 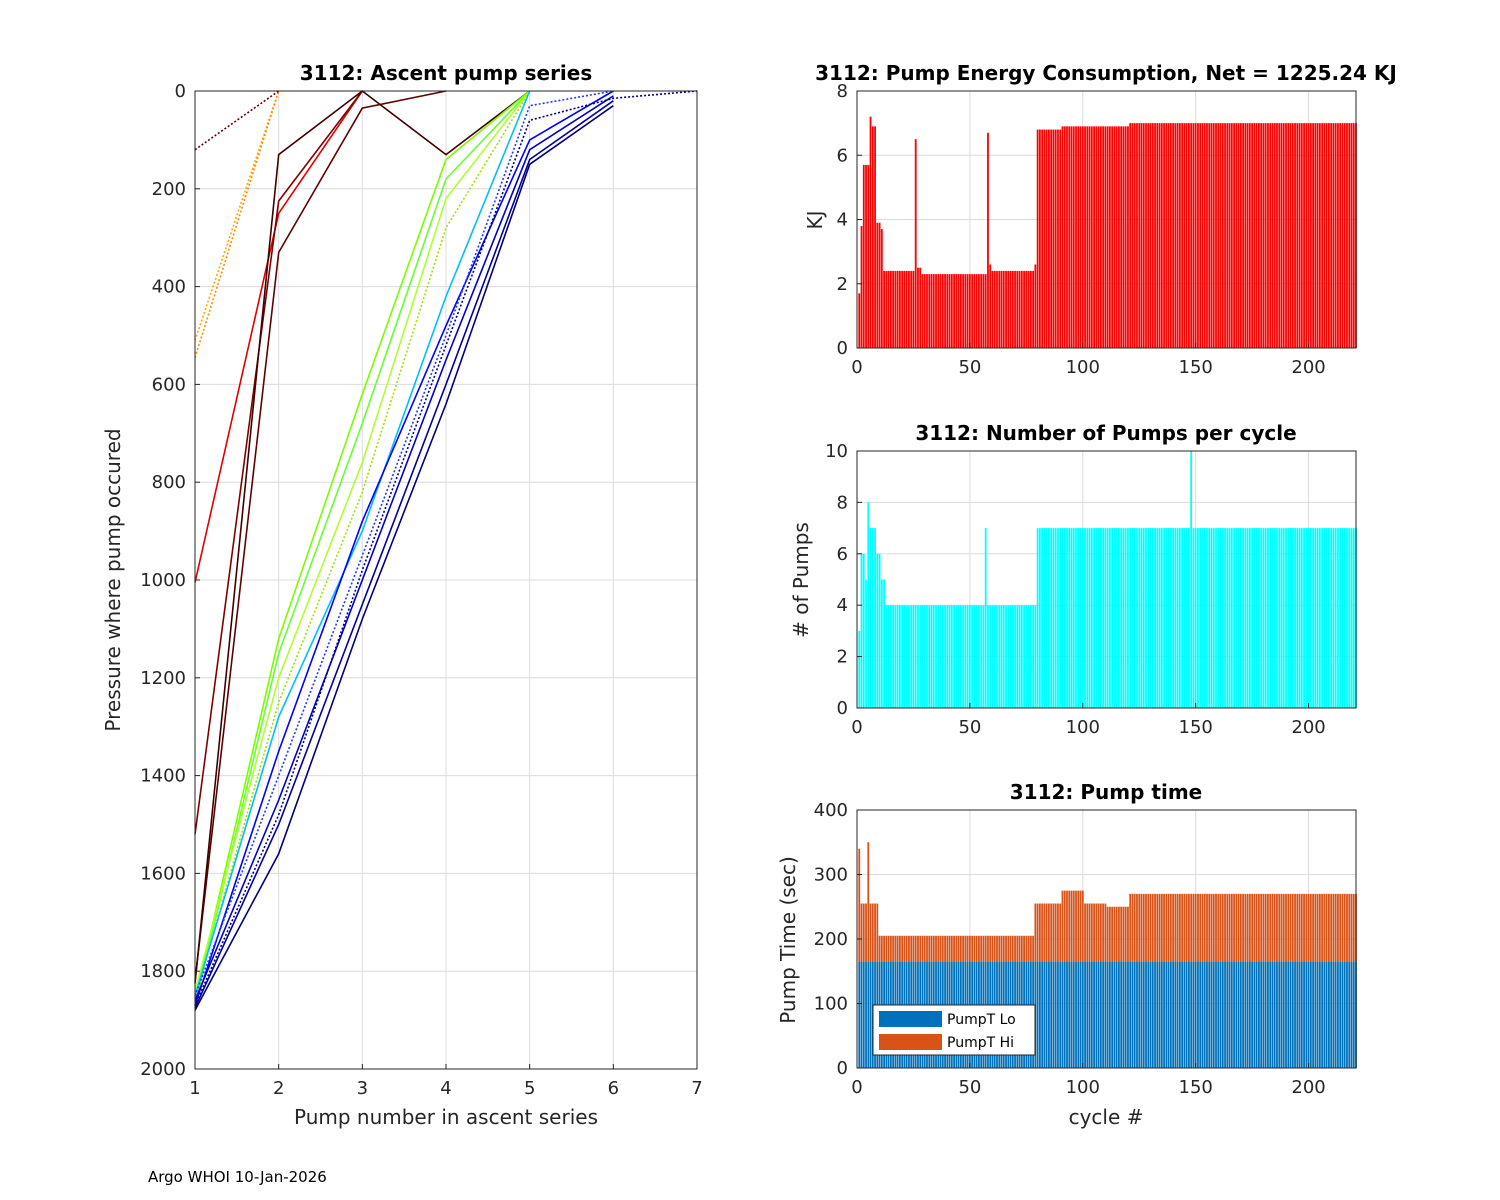 What do you see at coordinates (163, 873) in the screenshot?
I see `ascent-ytick-label: 1600` at bounding box center [163, 873].